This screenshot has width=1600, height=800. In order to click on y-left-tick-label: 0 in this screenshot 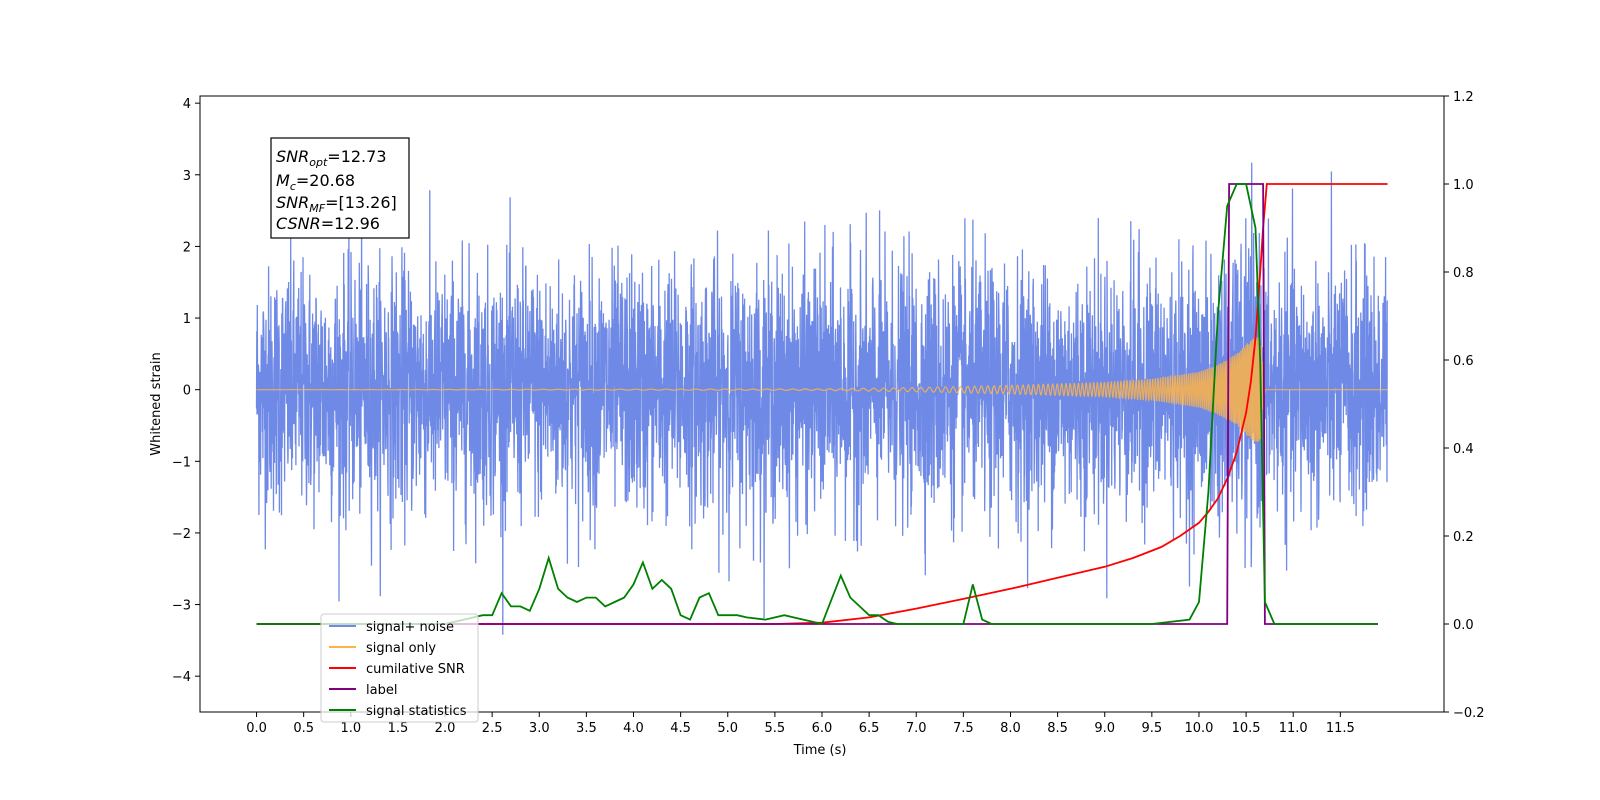, I will do `click(187, 391)`.